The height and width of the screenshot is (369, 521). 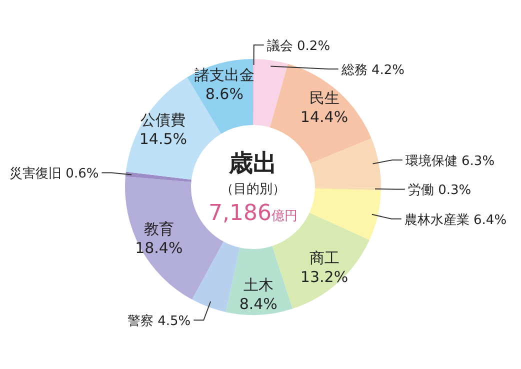 I want to click on slice-label: 土木, so click(x=258, y=285).